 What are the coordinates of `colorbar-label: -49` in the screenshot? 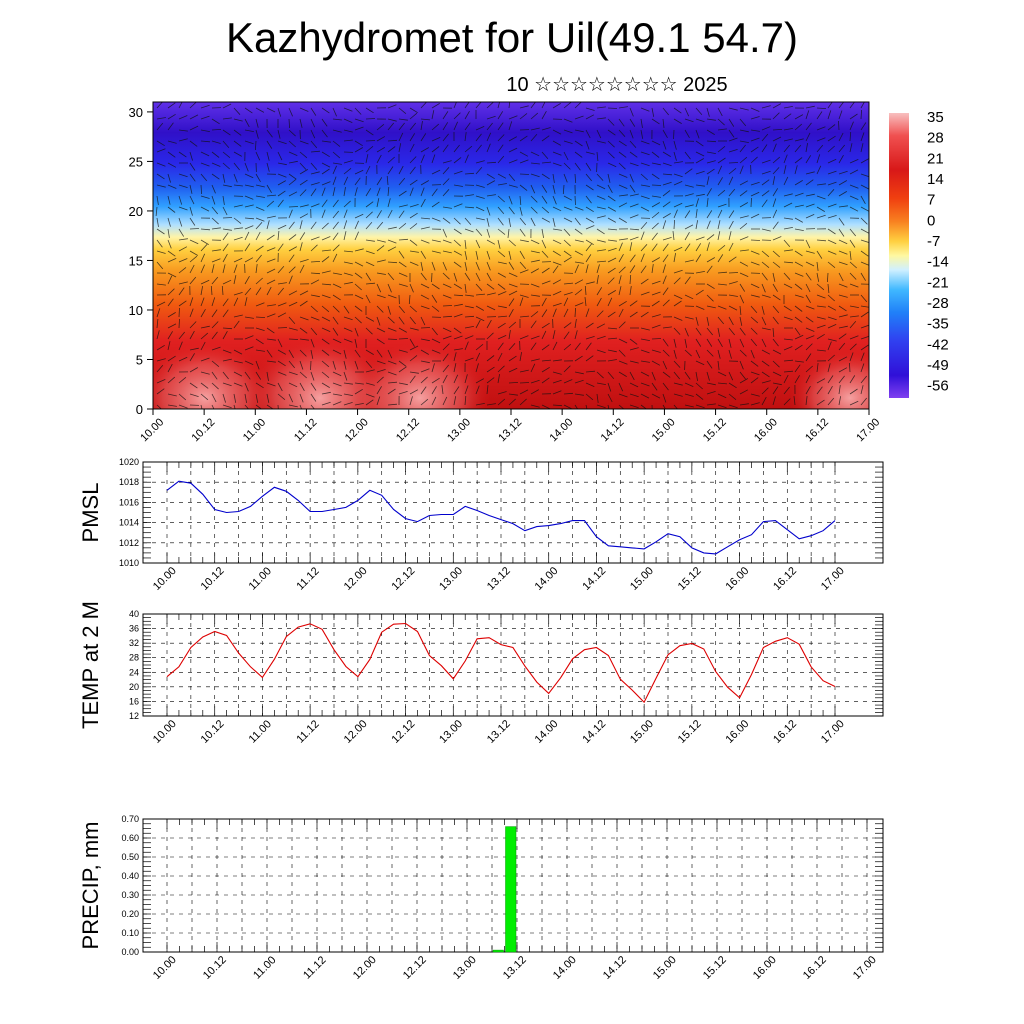 It's located at (938, 365).